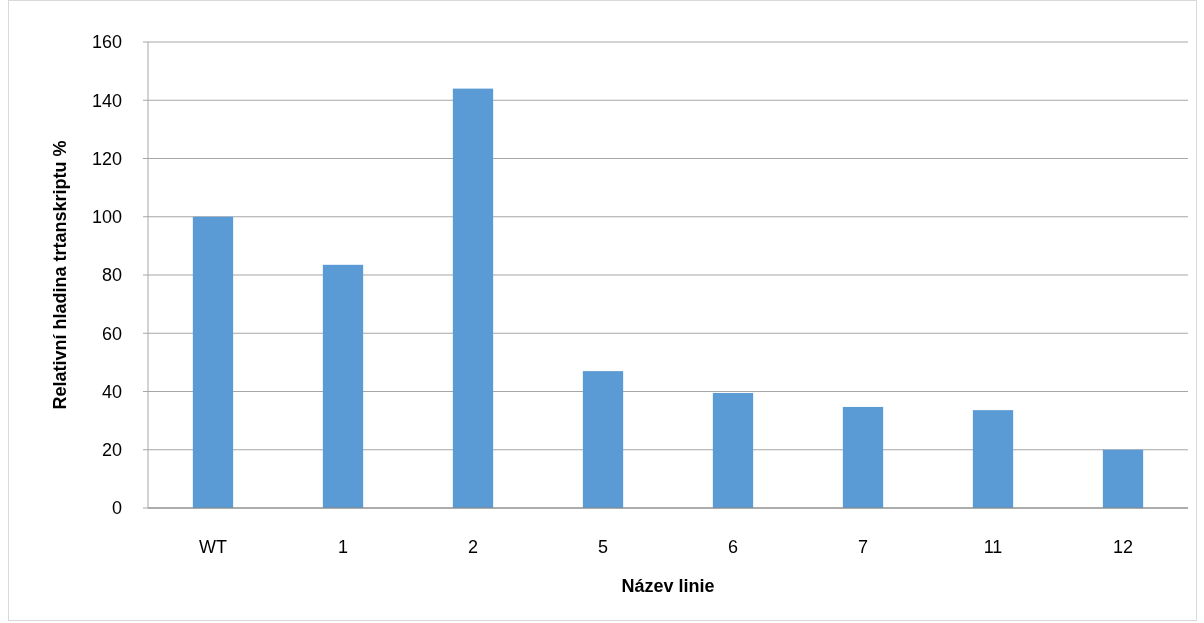 This screenshot has height=623, width=1204. I want to click on y-tick-label: 120, so click(106, 158).